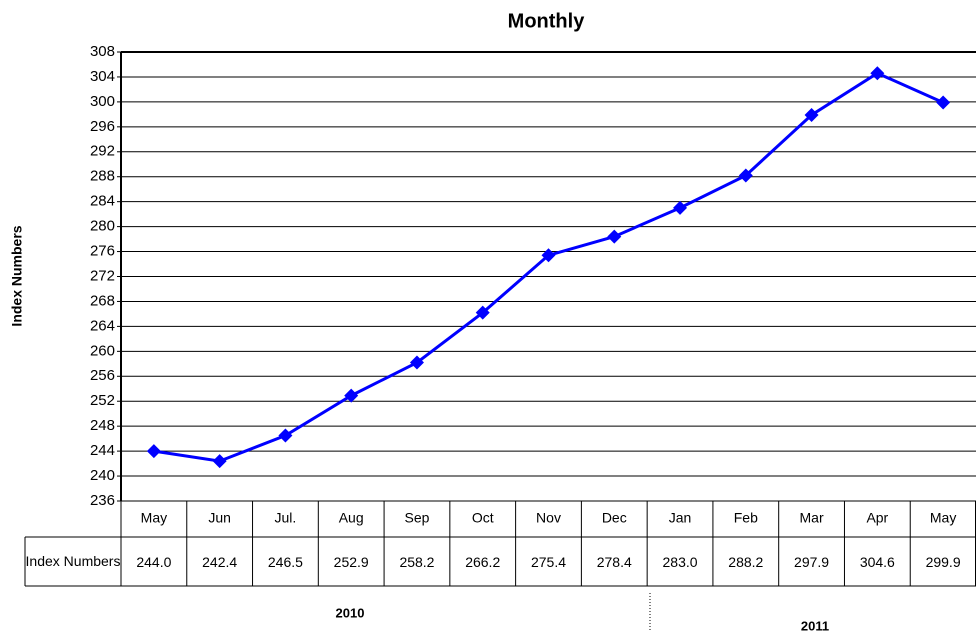 The image size is (976, 638). I want to click on table-value: 297.9, so click(811, 562).